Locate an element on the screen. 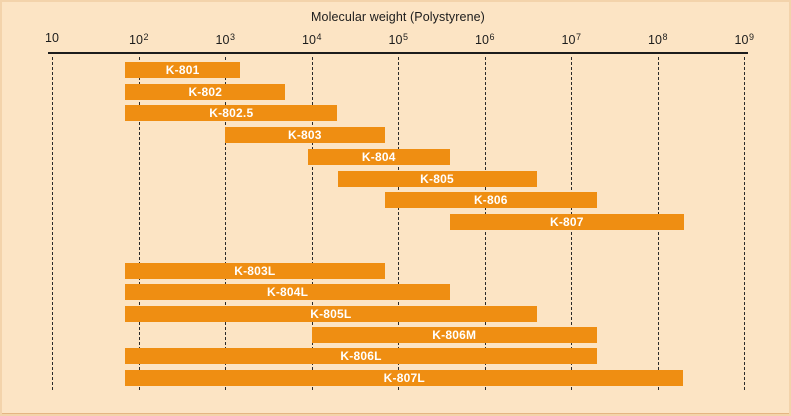 The height and width of the screenshot is (416, 791). bar-label-k-804l: K-804L is located at coordinates (287, 292).